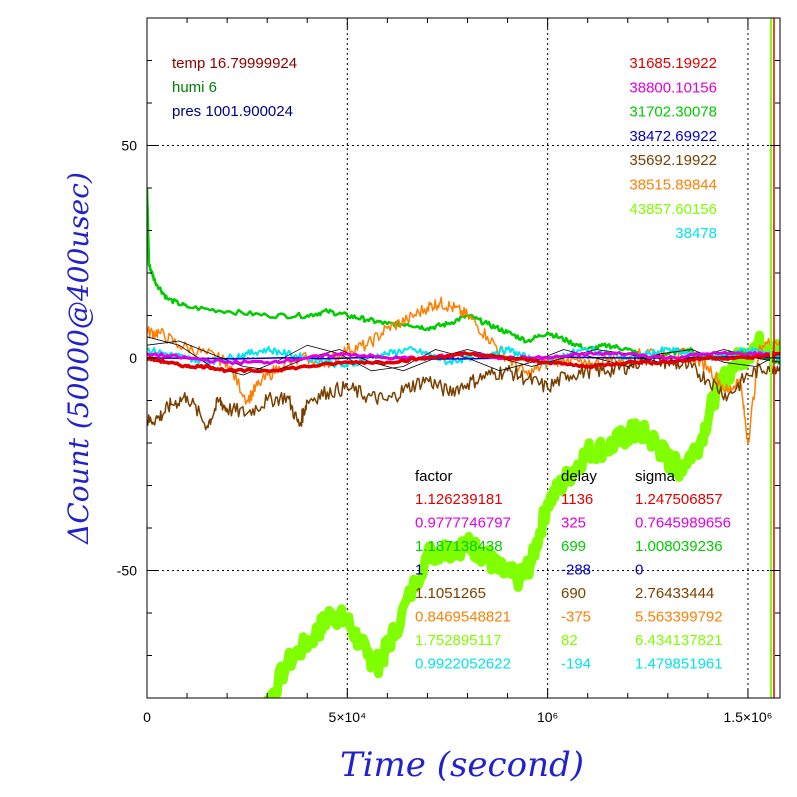 The height and width of the screenshot is (797, 797). Describe the element at coordinates (639, 570) in the screenshot. I see `table-cell: 0` at that location.